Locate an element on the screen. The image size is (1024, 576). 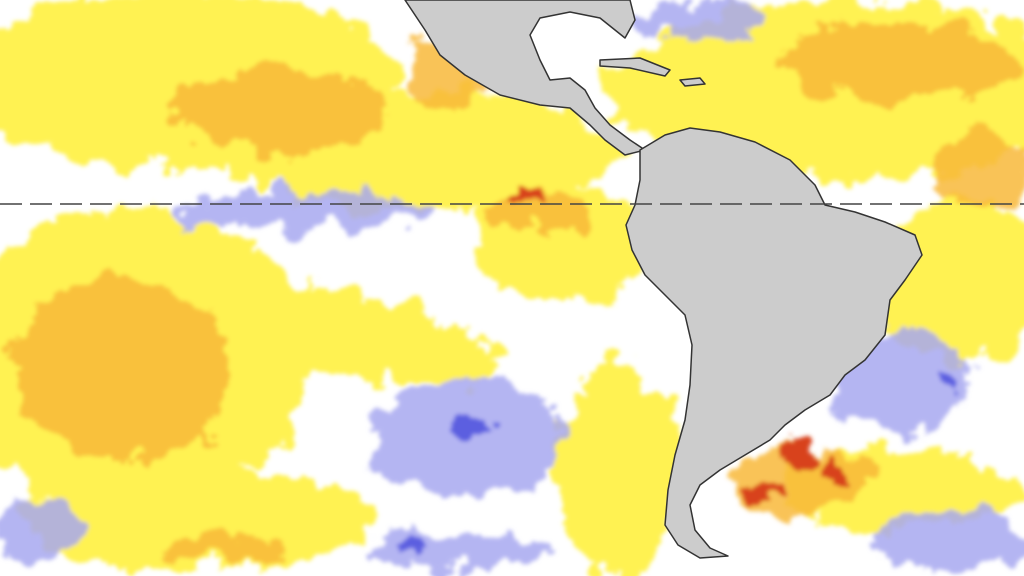
caribbean-islands is located at coordinates (652, 72).